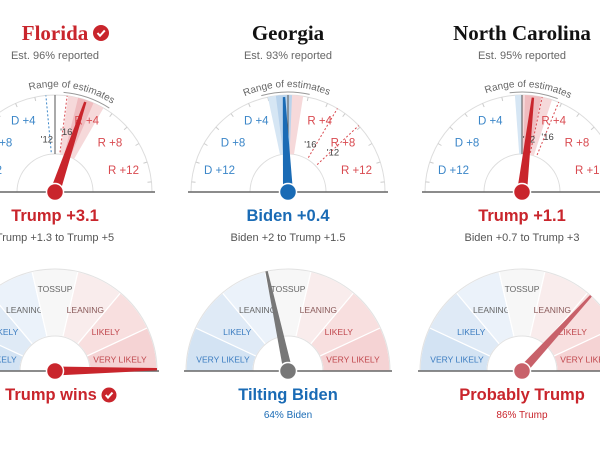 This screenshot has width=600, height=450. Describe the element at coordinates (522, 238) in the screenshot. I see `margin-range: Biden +0.7 to Trump +3` at that location.